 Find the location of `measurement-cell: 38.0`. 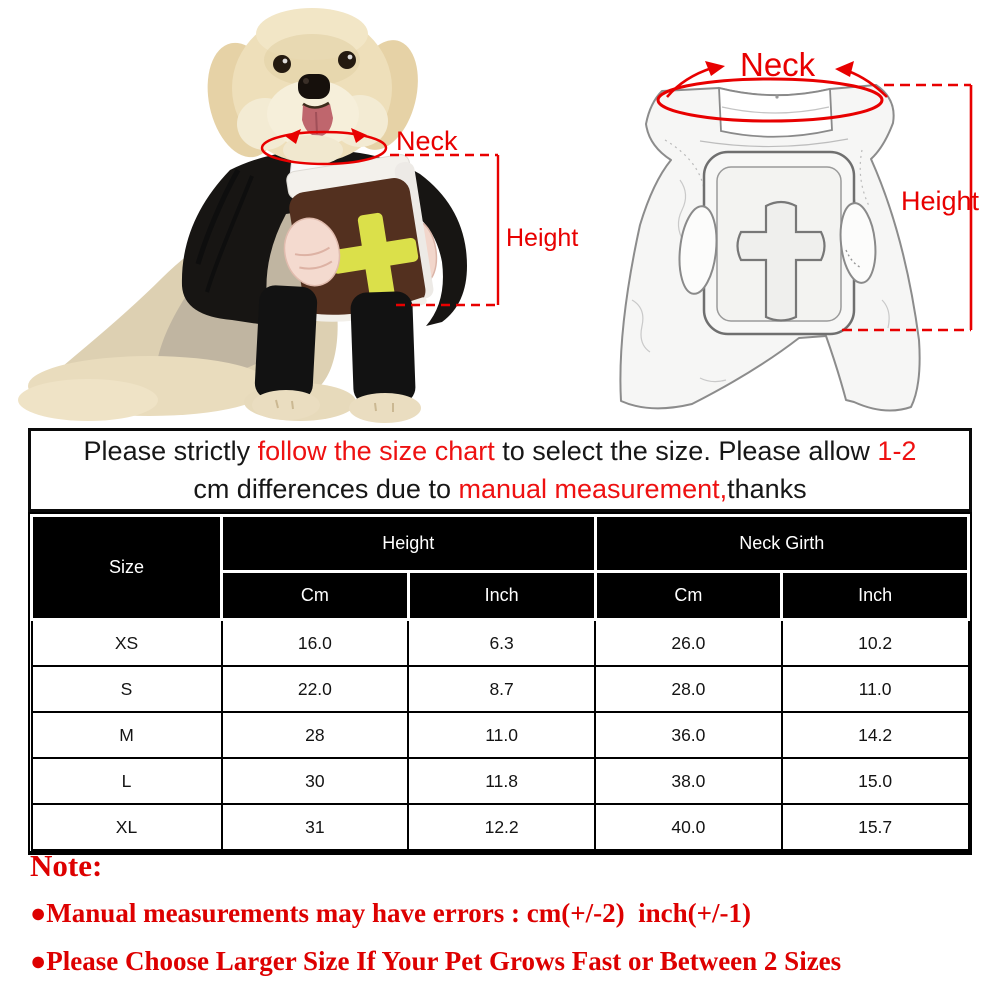

measurement-cell: 38.0 is located at coordinates (688, 781).